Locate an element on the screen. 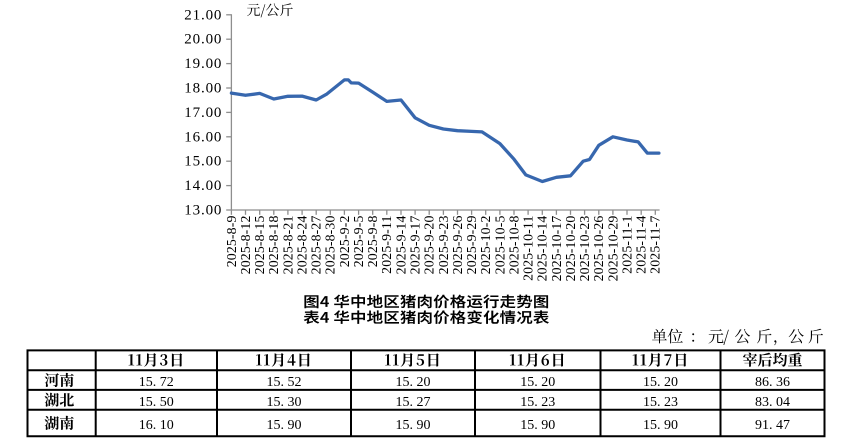 The image size is (850, 446). svg-text: 2025-10-14 is located at coordinates (542, 249).